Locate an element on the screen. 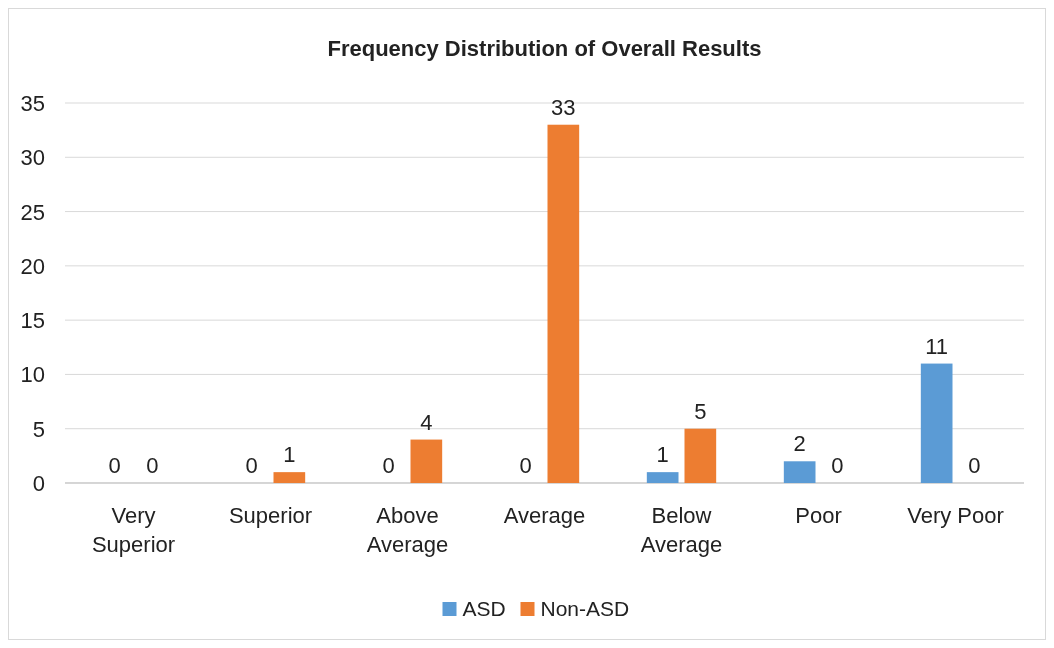 The image size is (1054, 648). legend-label: Non-ASD is located at coordinates (585, 608).